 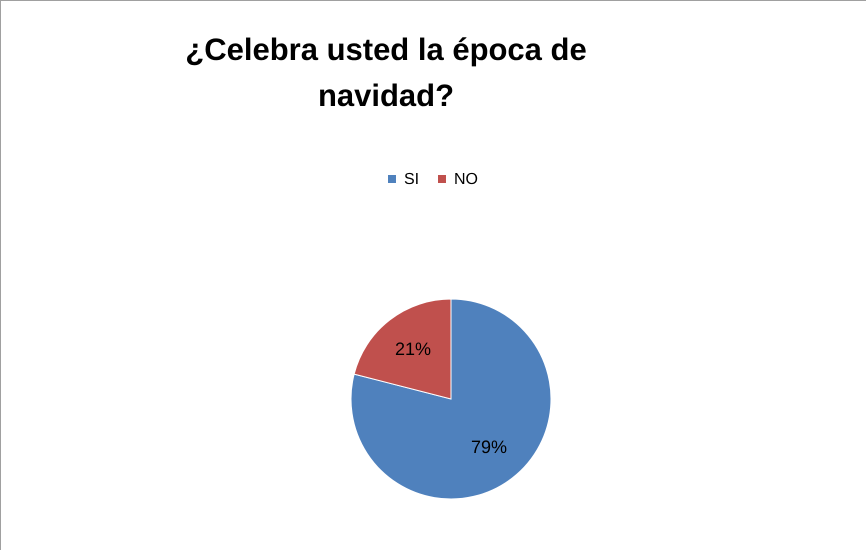 I want to click on pie-slice, so click(x=451, y=399).